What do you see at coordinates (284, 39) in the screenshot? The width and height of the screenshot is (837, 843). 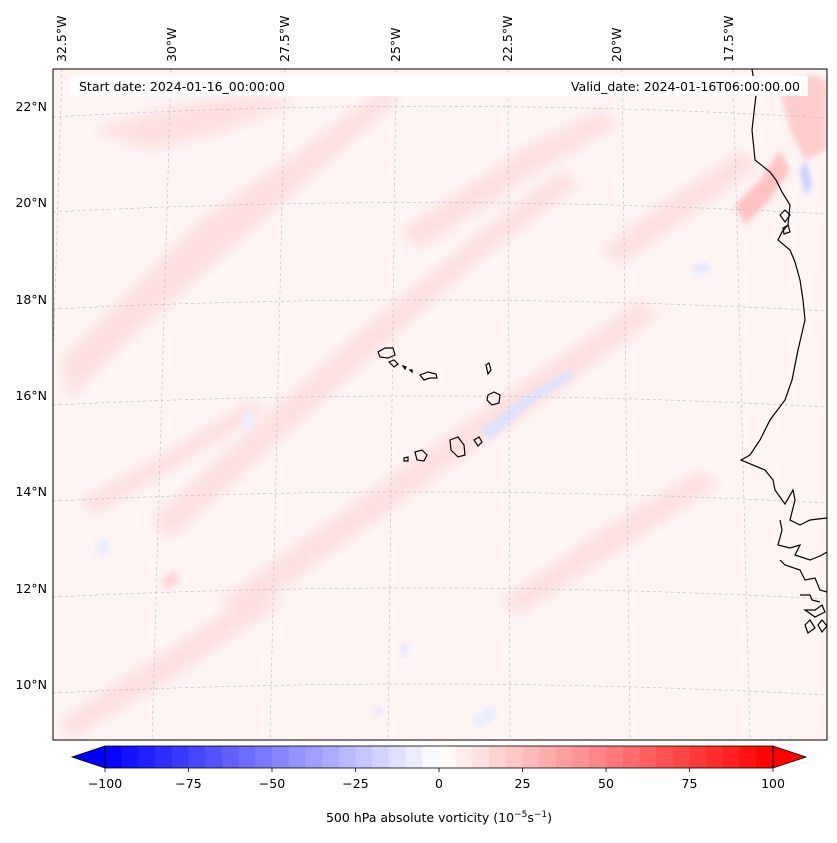 I see `lon-label-27-5w: 27.5°W` at bounding box center [284, 39].